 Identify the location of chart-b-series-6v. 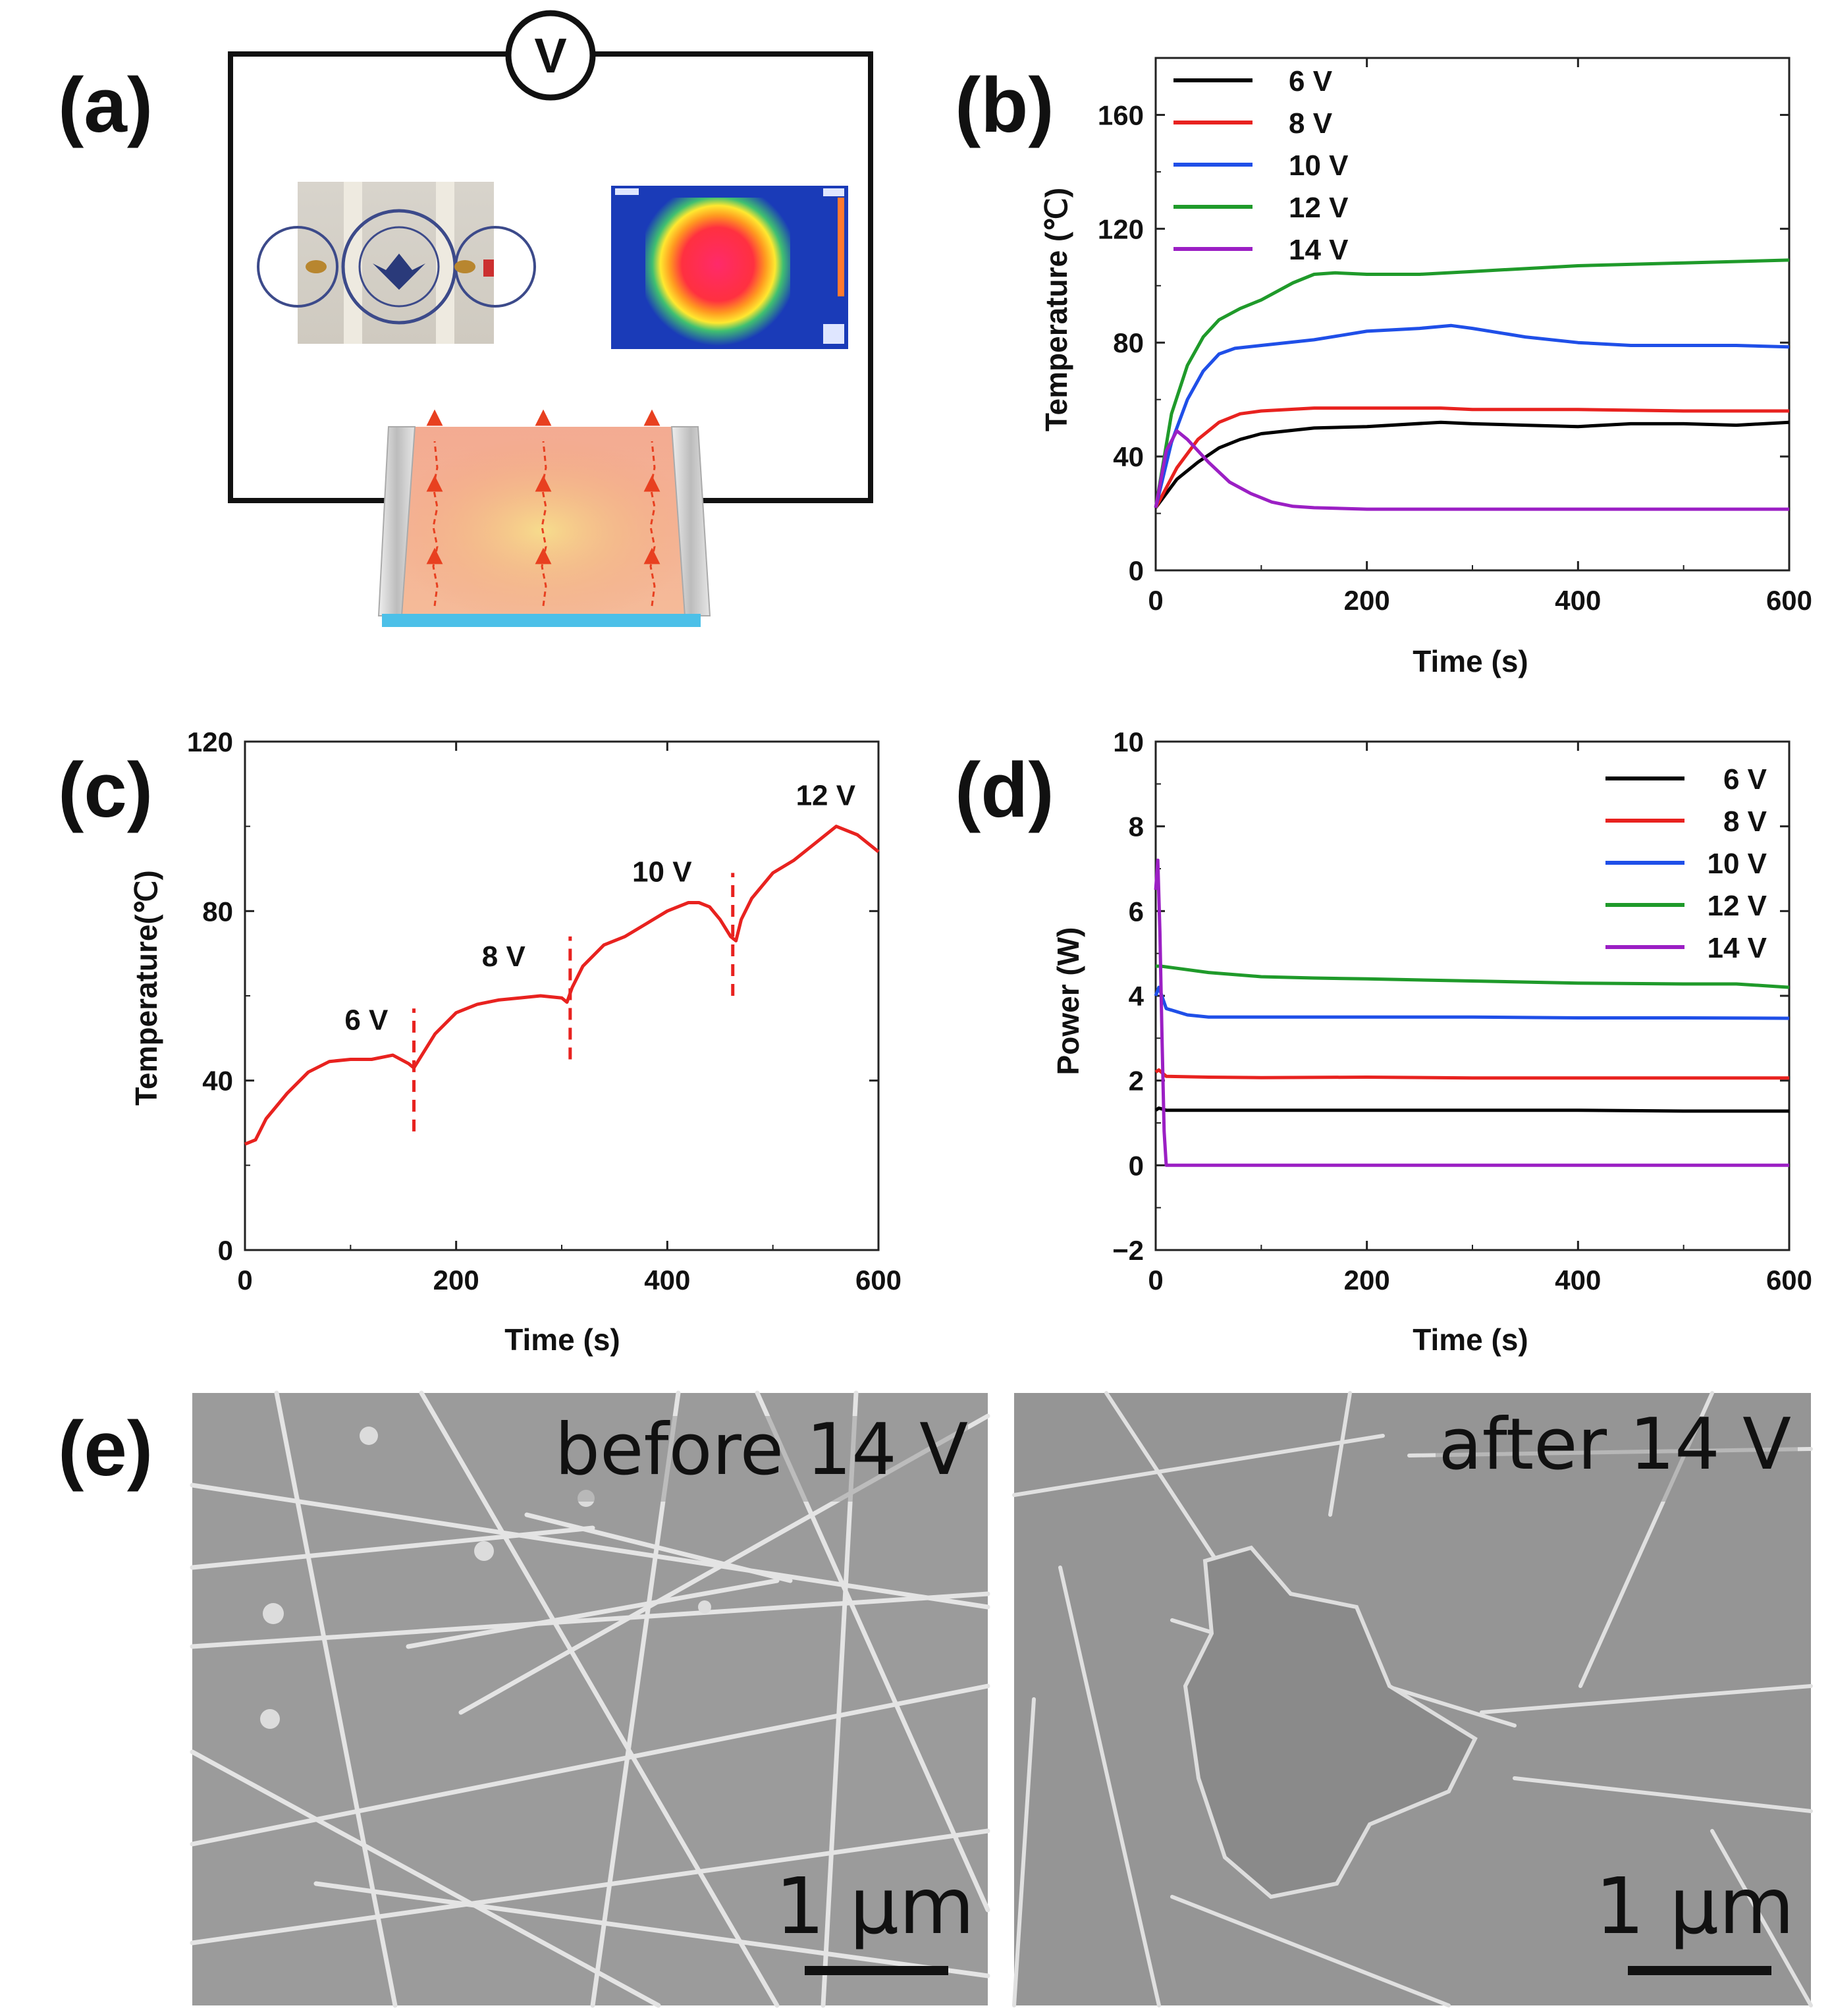
(1472, 464).